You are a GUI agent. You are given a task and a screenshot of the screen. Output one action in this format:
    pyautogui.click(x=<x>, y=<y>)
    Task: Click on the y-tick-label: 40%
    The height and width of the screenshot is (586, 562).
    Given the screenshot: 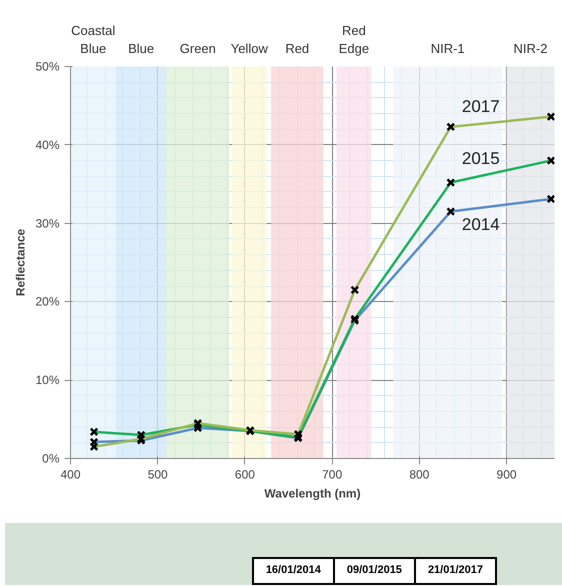 What is the action you would take?
    pyautogui.click(x=47, y=145)
    